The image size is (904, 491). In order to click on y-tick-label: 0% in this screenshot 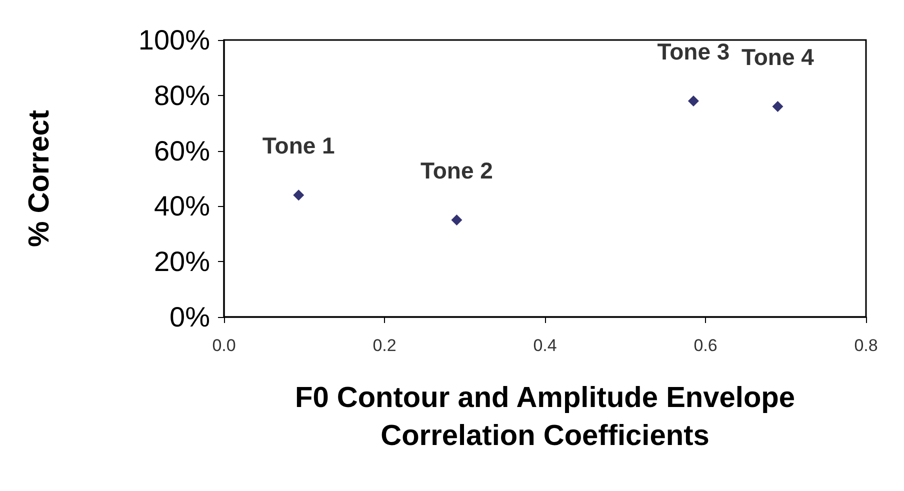, I will do `click(190, 317)`.